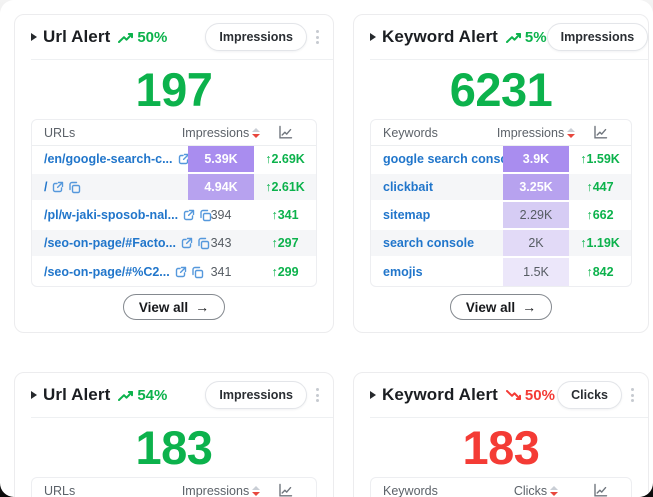  I want to click on card-title: Keyword Alert, so click(440, 394).